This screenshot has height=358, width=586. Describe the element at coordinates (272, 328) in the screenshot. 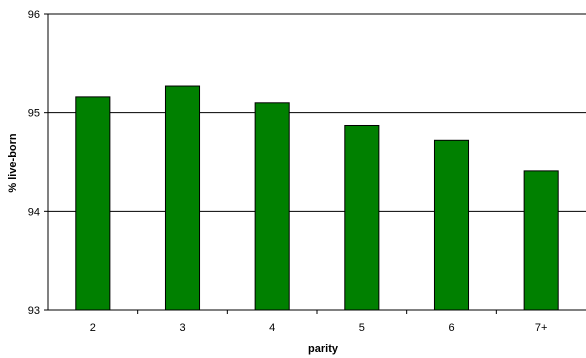

I see `x-tick-label: 4` at that location.